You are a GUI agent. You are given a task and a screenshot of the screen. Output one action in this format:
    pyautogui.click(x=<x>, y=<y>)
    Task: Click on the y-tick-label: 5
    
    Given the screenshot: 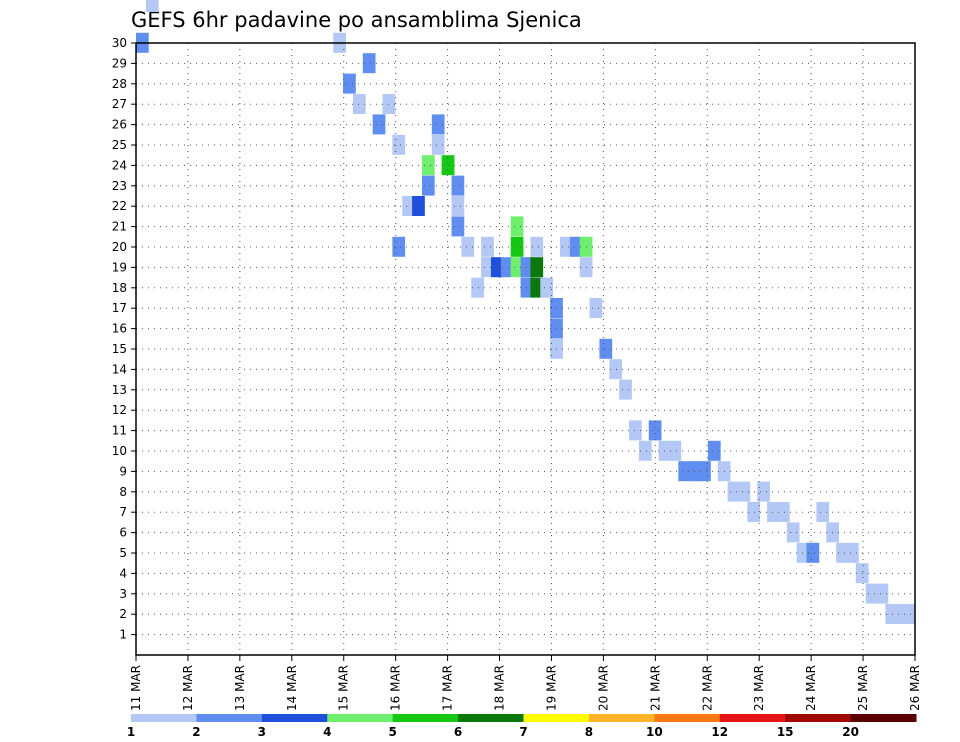 What is the action you would take?
    pyautogui.click(x=123, y=553)
    